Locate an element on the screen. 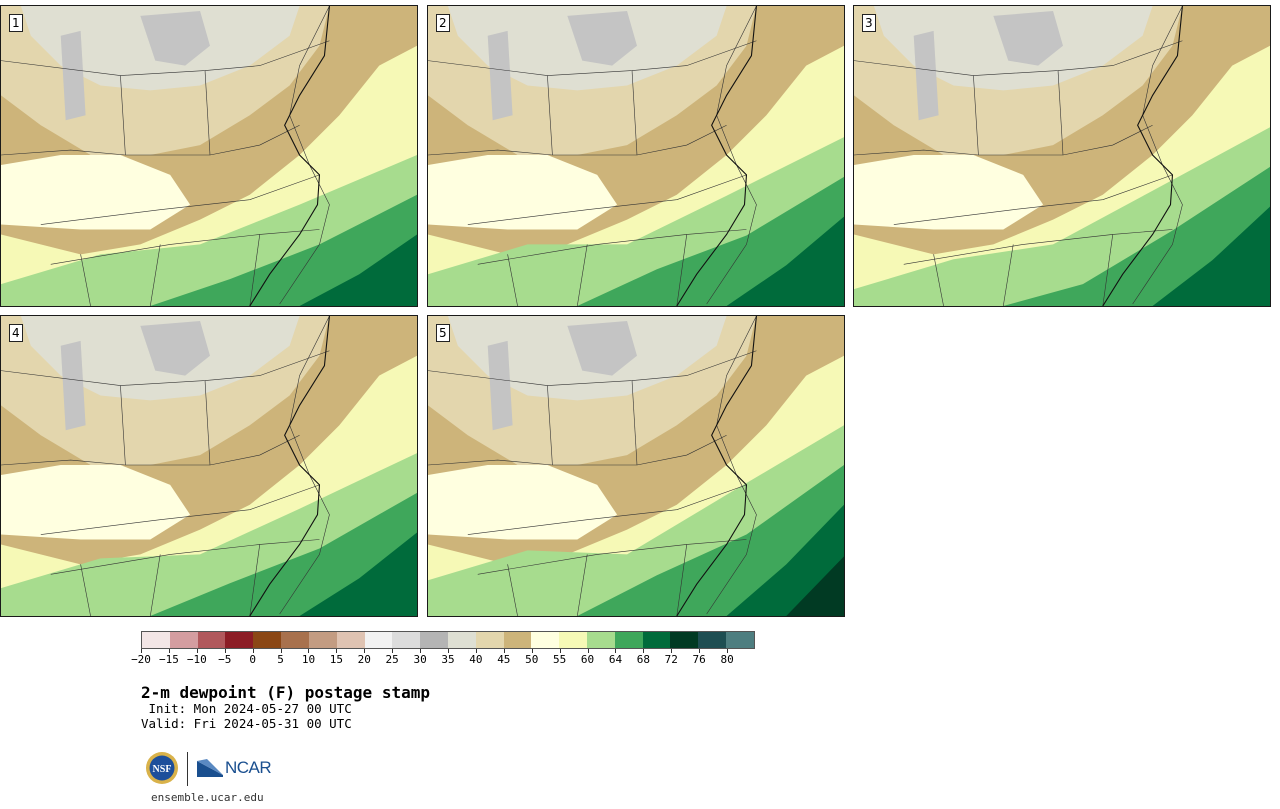 This screenshot has height=809, width=1280. page-title: 2-m dewpoint (F) postage stamp is located at coordinates (285, 692).